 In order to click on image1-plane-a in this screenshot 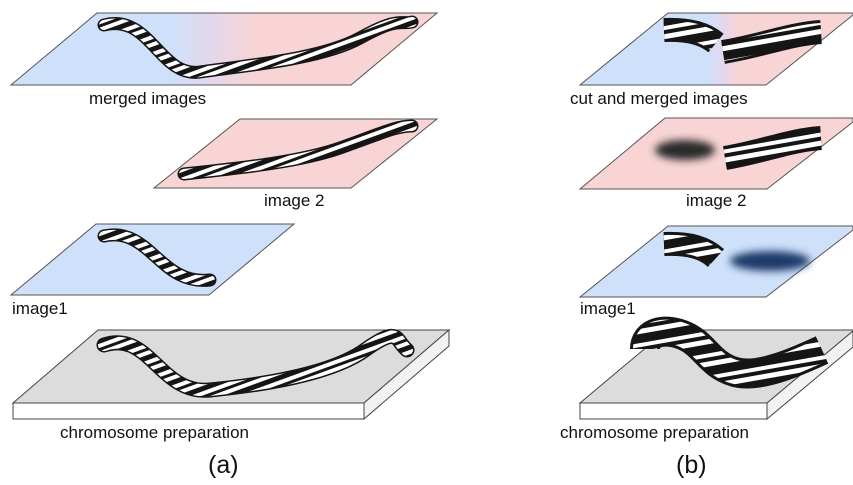, I will do `click(152, 259)`.